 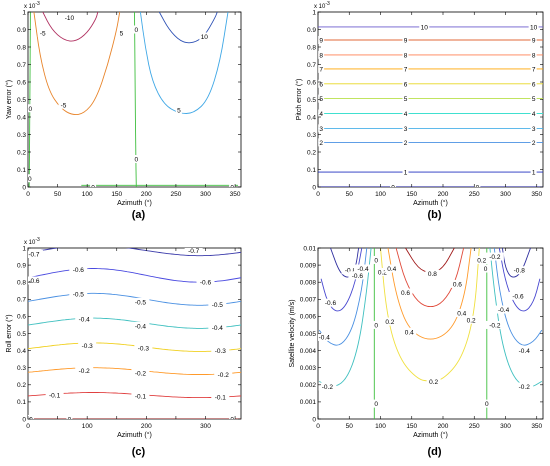 I want to click on contour-label: 3, so click(x=321, y=129).